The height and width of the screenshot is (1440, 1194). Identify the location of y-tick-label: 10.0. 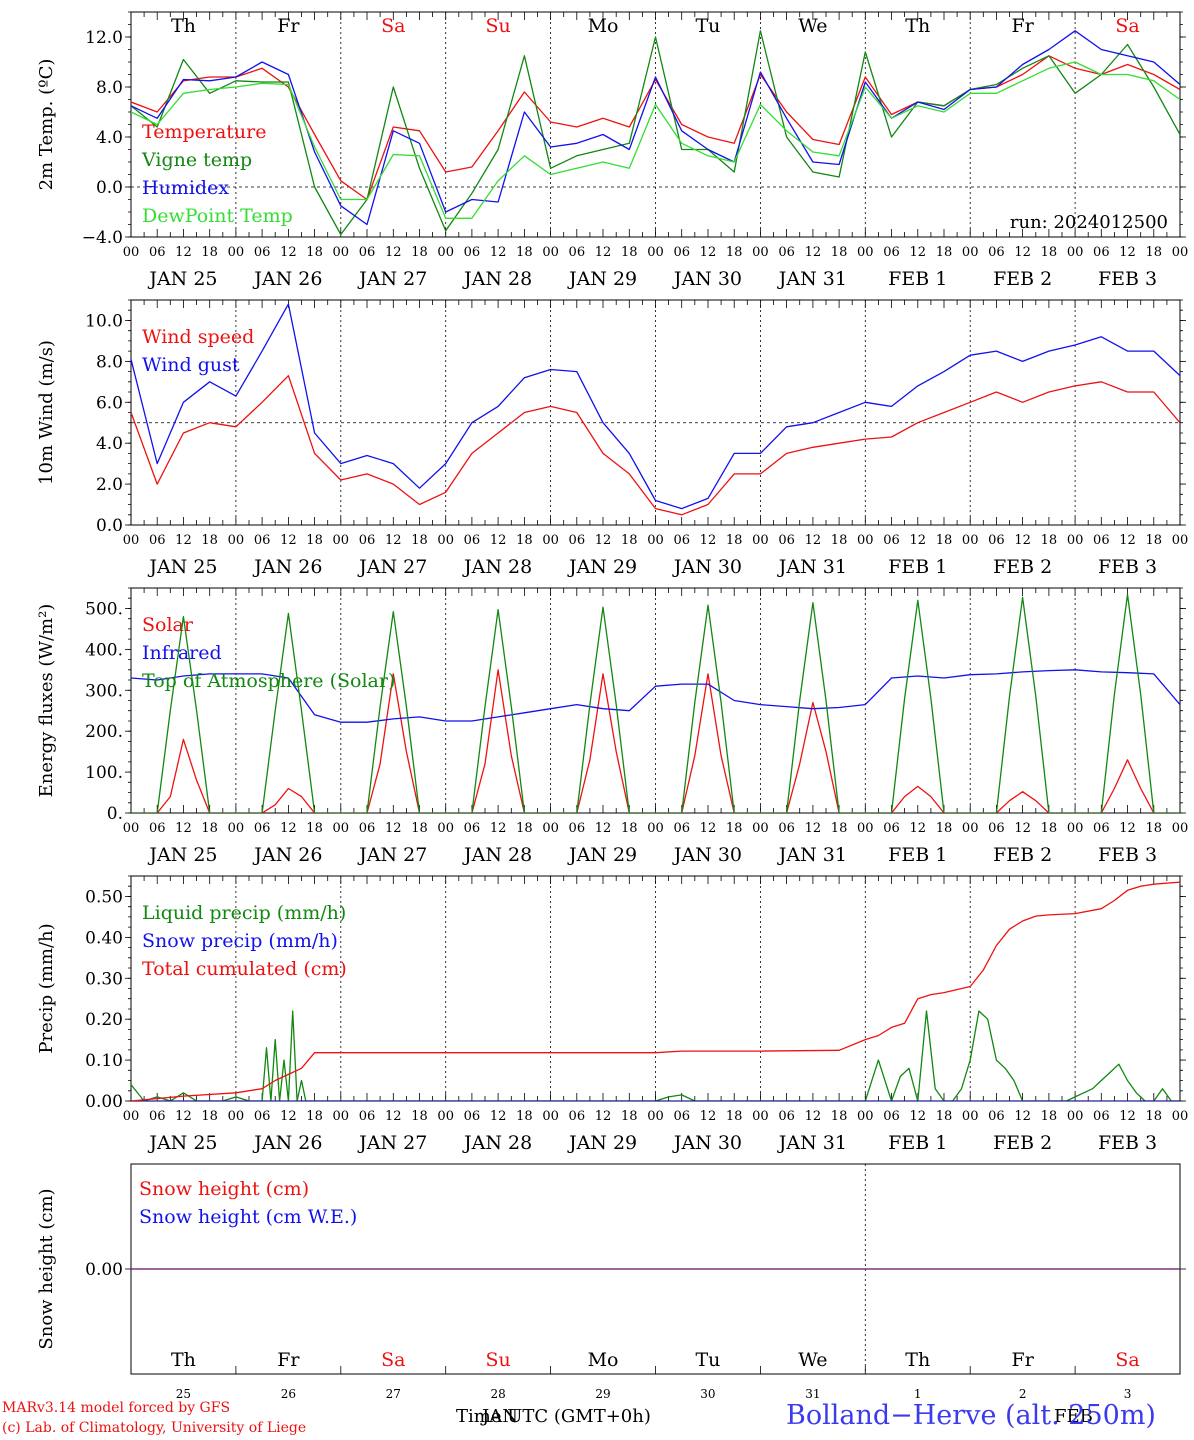
(104, 321).